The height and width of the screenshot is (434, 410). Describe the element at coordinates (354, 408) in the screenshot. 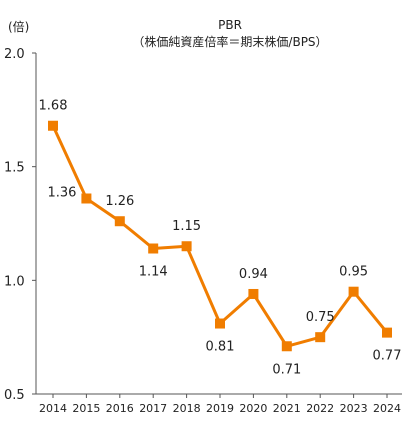

I see `x-tick-label: 2023` at that location.